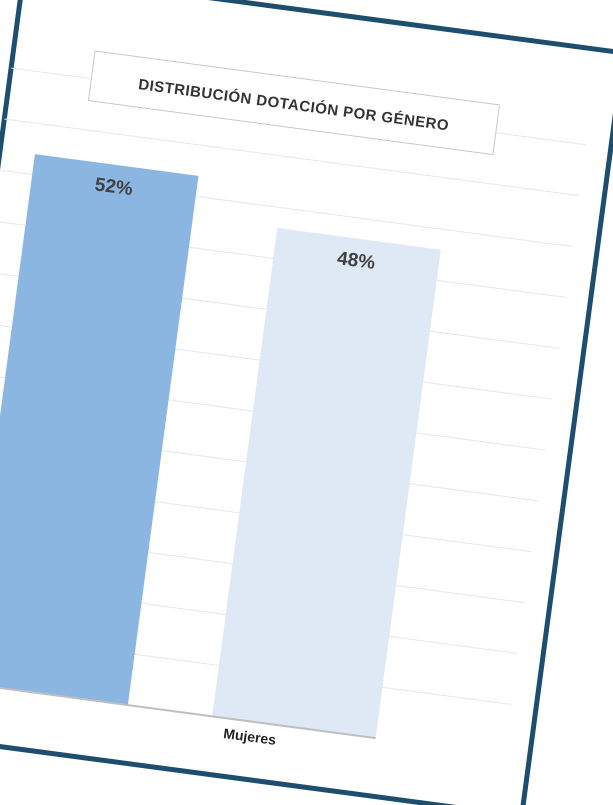 This screenshot has height=805, width=613. What do you see at coordinates (356, 261) in the screenshot?
I see `data-label-mujeres: 48%` at bounding box center [356, 261].